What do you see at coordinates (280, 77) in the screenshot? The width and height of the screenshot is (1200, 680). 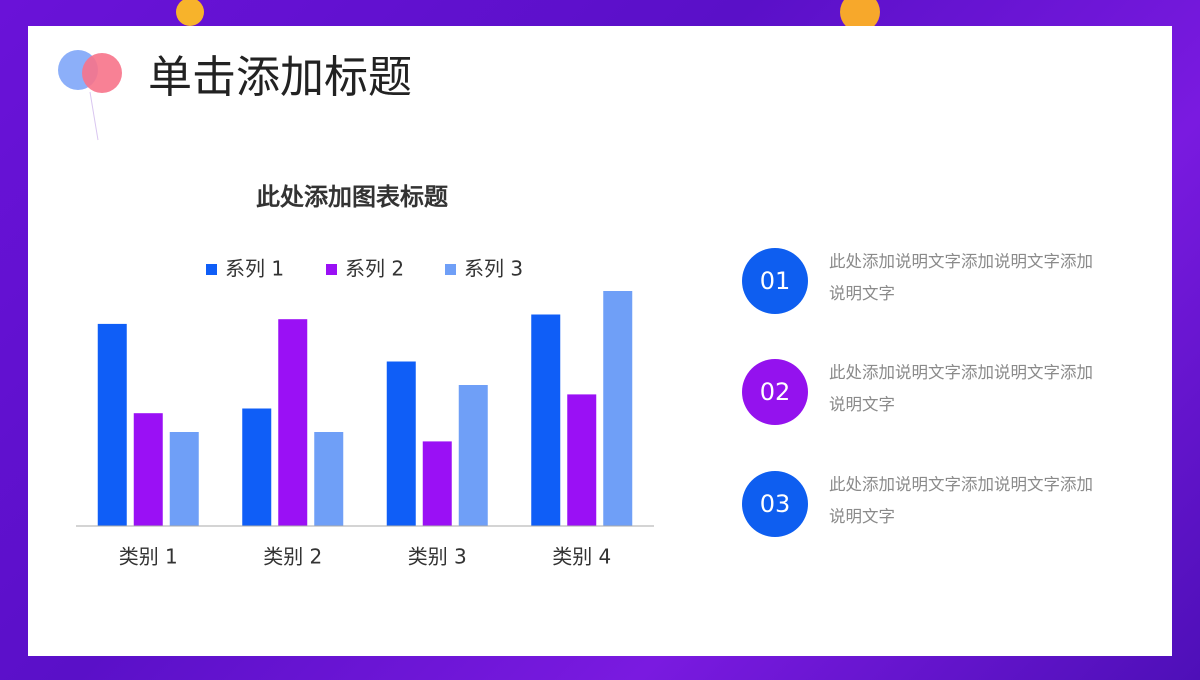 I see `slide-title: 单击添加标题` at bounding box center [280, 77].